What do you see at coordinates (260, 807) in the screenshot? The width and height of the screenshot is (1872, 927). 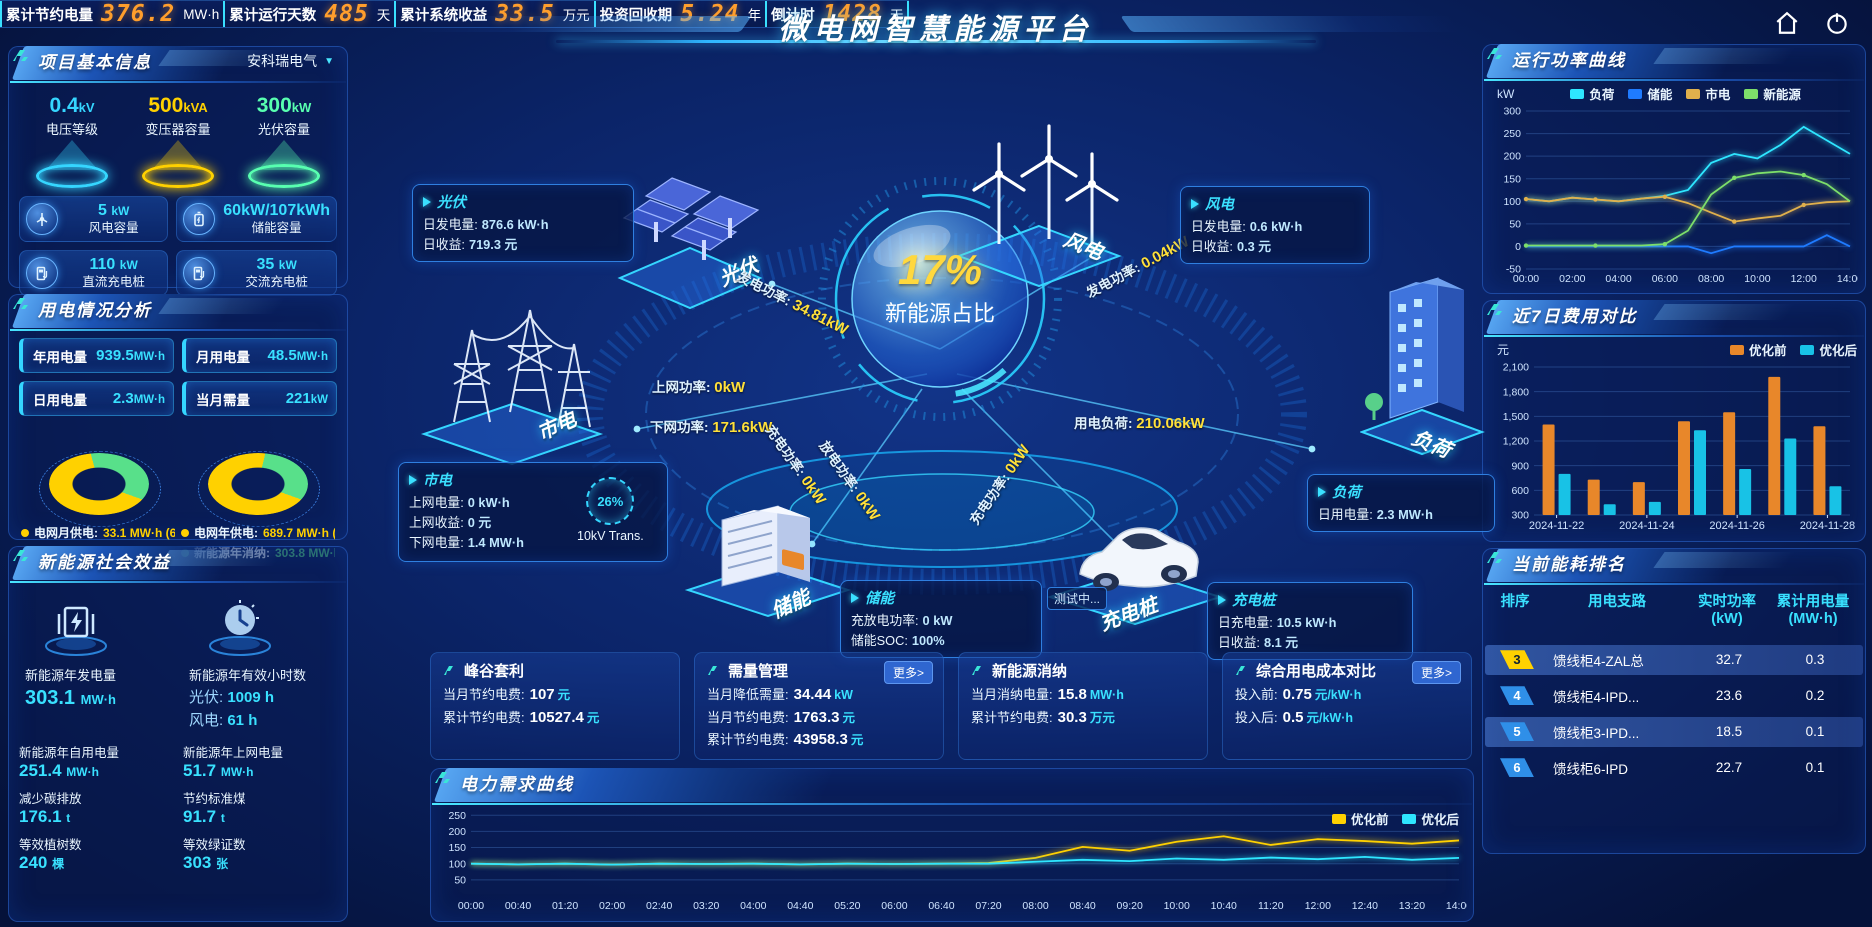 I see `benefit-stat: 节约标准煤 91.7 t` at bounding box center [260, 807].